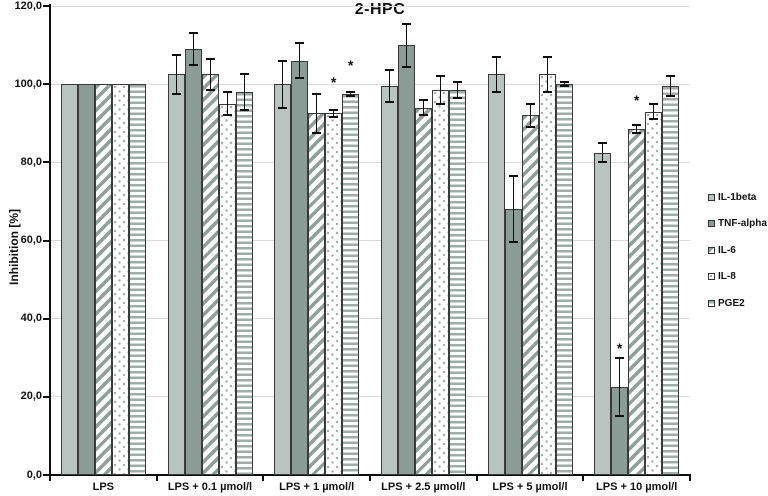 Image resolution: width=768 pixels, height=496 pixels. I want to click on x-category-label-lps-2-5-mol-l: LPS + 2.5 µmol/l, so click(423, 487).